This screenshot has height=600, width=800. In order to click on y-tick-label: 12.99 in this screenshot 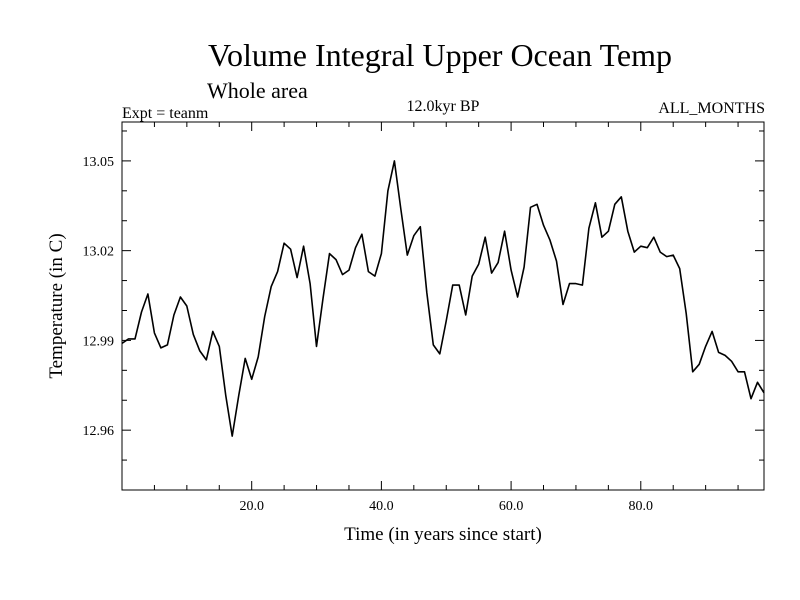, I will do `click(99, 341)`.